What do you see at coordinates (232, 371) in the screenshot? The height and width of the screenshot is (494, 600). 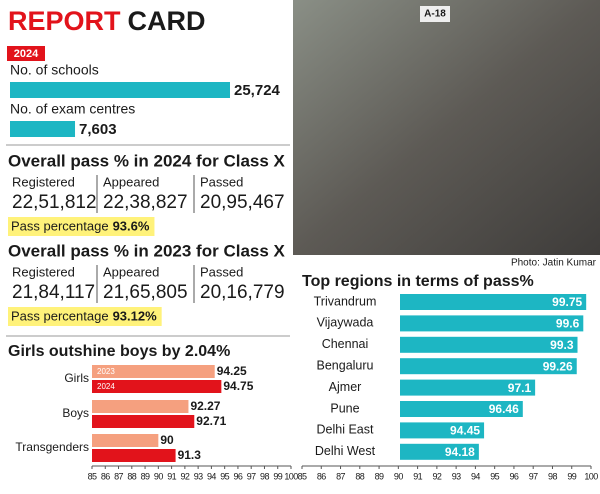 I see `value-label: 94.25` at bounding box center [232, 371].